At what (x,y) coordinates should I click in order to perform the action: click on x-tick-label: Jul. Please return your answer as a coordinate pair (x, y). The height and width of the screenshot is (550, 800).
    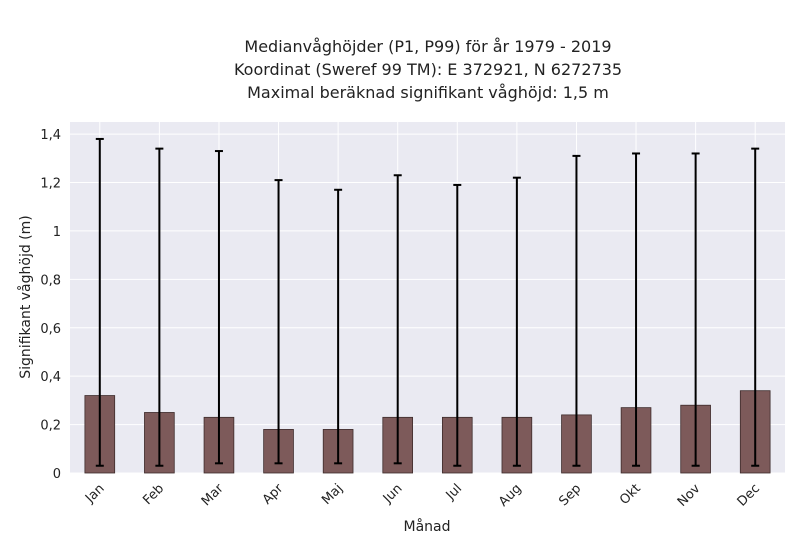
    Looking at the image, I should click on (454, 492).